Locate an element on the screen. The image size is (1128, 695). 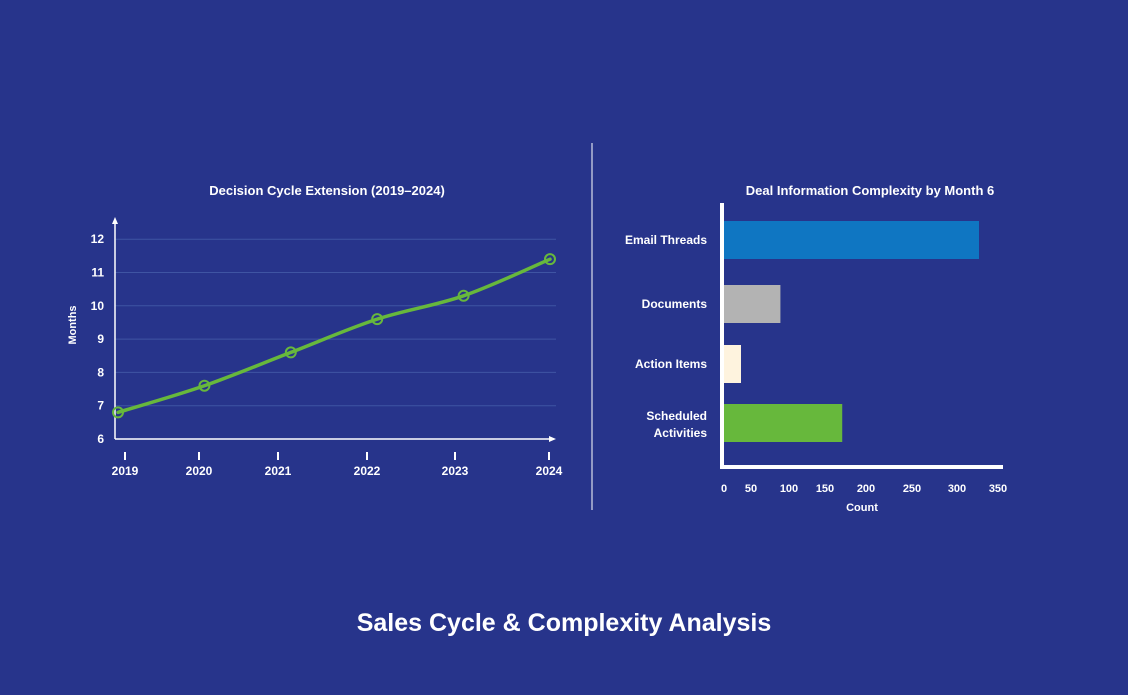
bar-chart-x-tick-label: 150 is located at coordinates (825, 489).